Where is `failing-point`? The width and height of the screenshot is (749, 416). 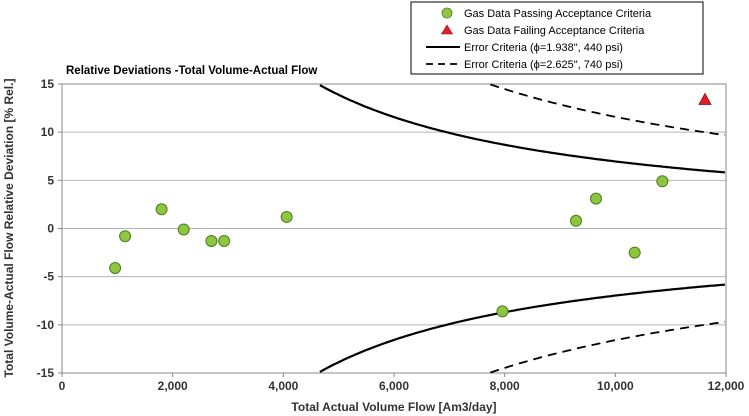
failing-point is located at coordinates (705, 98).